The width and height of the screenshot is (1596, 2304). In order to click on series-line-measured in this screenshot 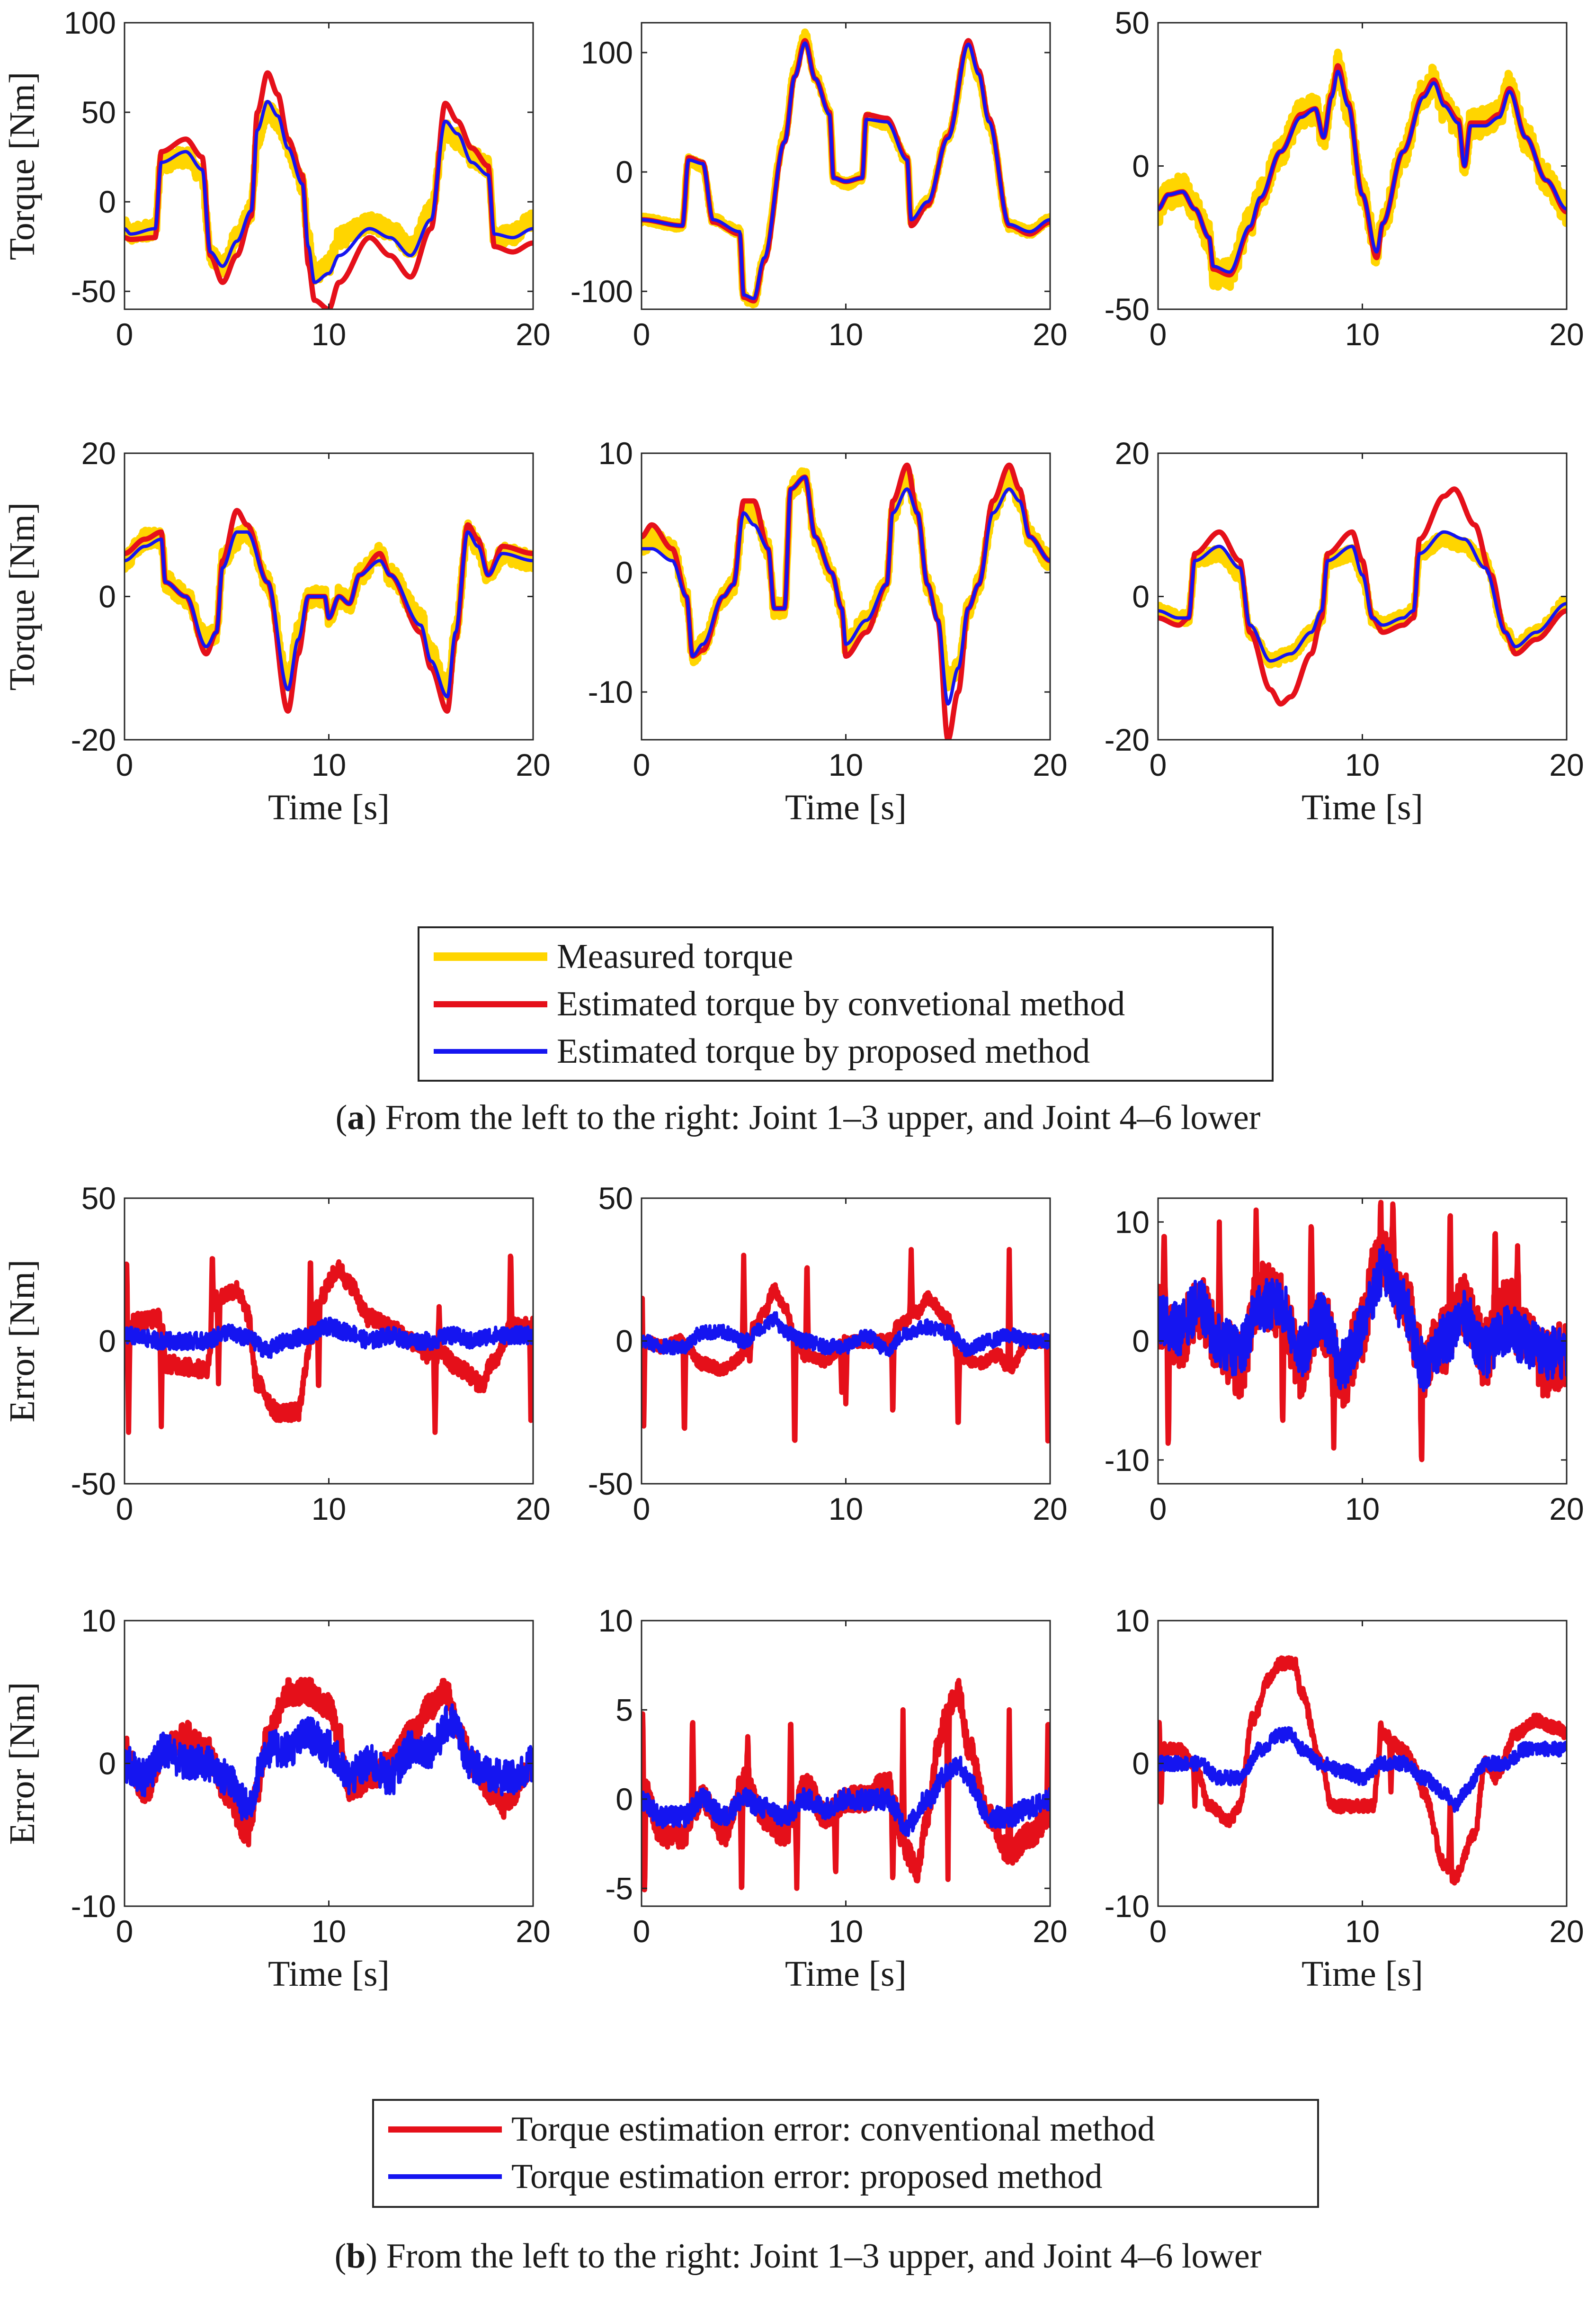, I will do `click(329, 192)`.